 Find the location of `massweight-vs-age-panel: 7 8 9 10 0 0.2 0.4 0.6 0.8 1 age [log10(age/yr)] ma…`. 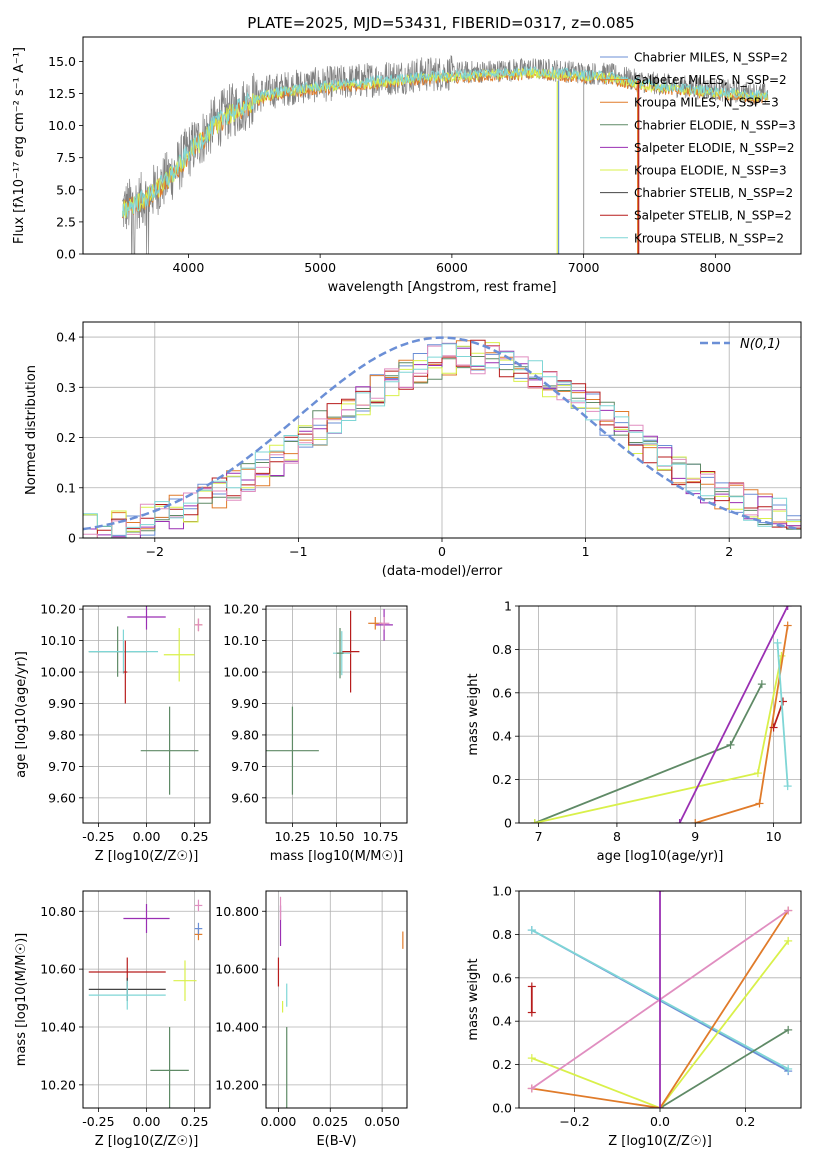

massweight-vs-age-panel: 7 8 9 10 0 0.2 0.4 0.6 0.8 1 age [log10(age/yr)] ma… is located at coordinates (634, 731).